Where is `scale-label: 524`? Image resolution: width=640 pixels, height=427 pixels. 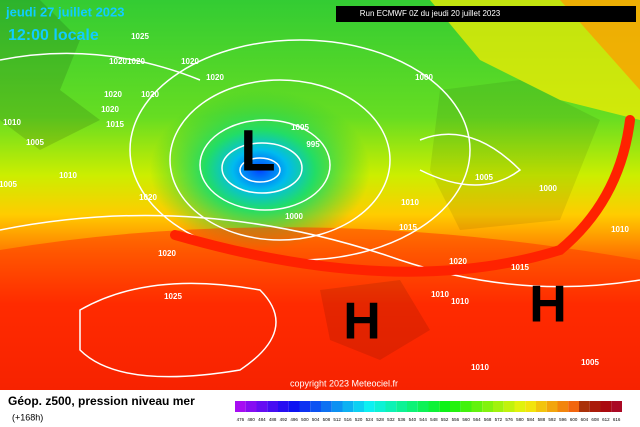
scale-label: 524 is located at coordinates (370, 419).